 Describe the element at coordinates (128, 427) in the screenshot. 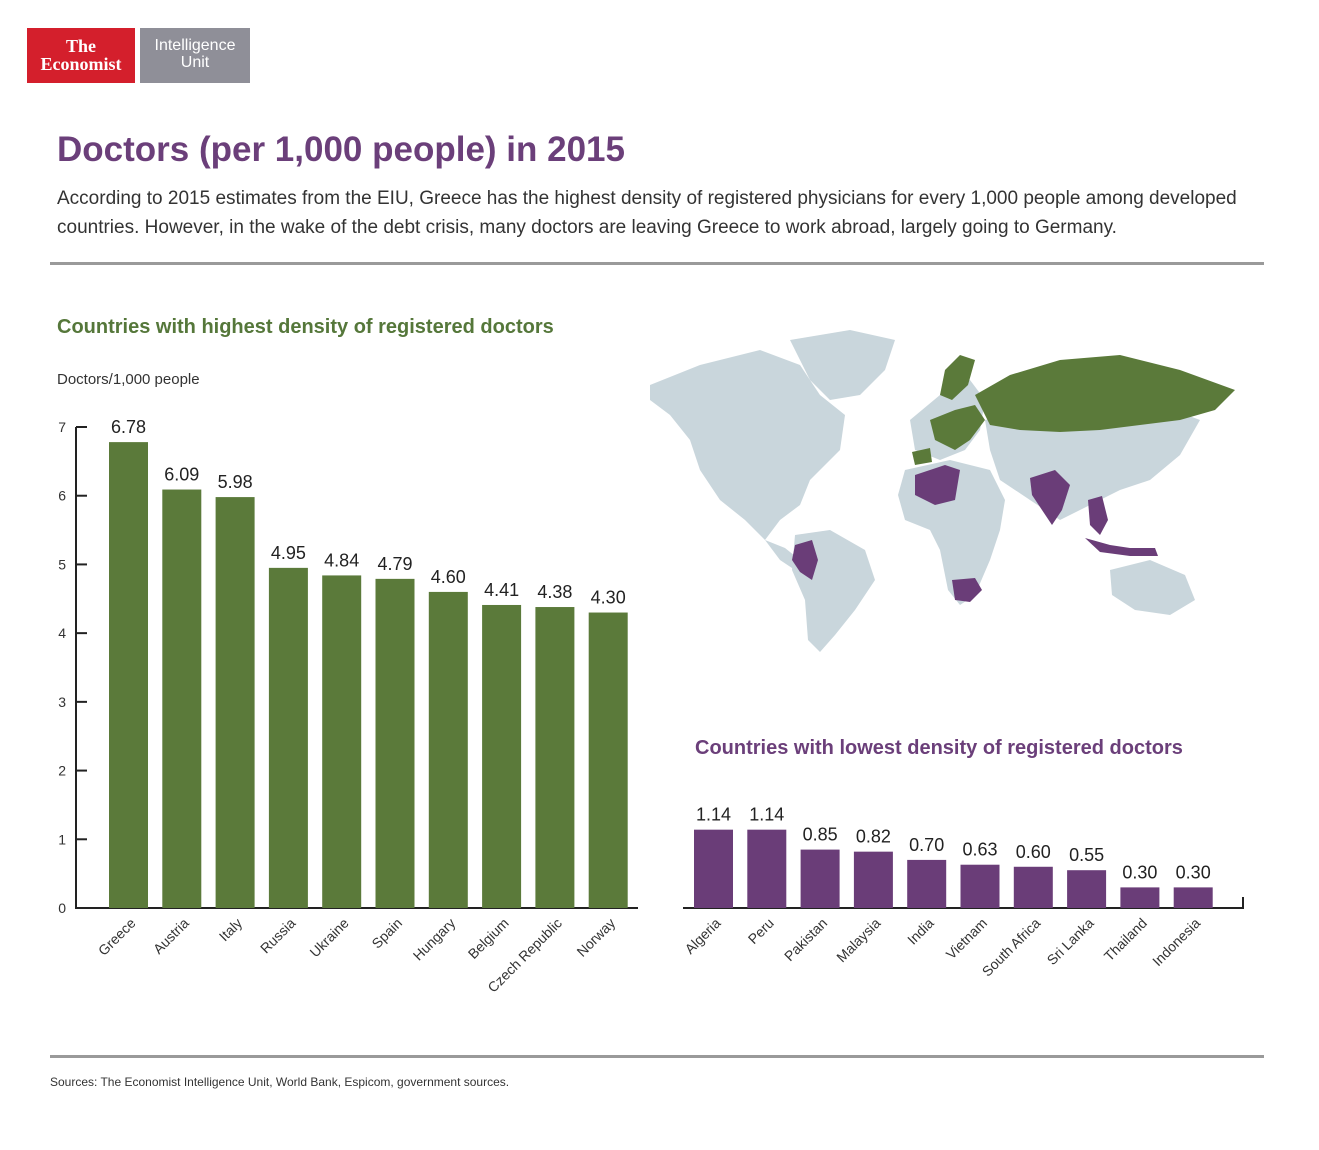

I see `bar-value-label: 6.78` at that location.